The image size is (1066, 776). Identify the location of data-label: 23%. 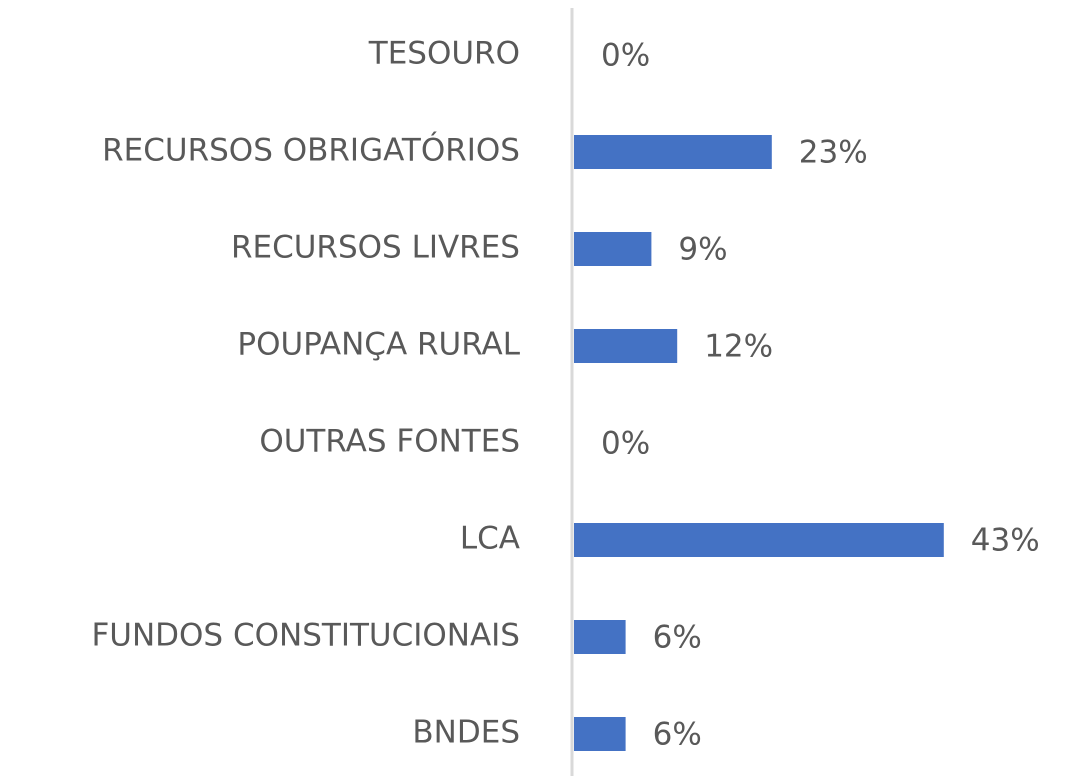
(833, 153).